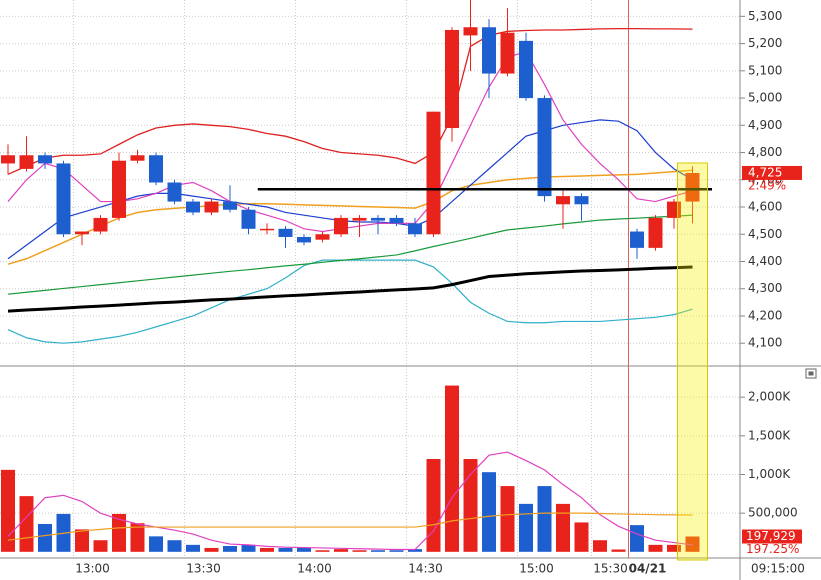  I want to click on panel-icon-inner, so click(811, 373).